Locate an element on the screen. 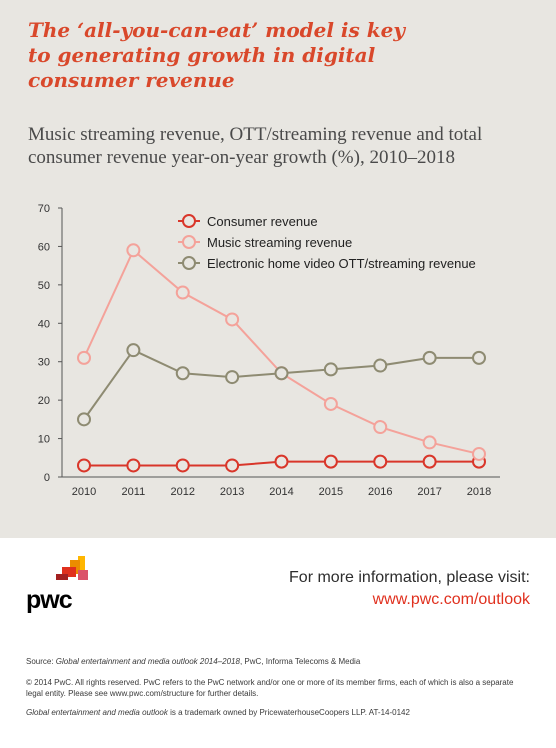 The width and height of the screenshot is (556, 748). x-tick-label: 2013 is located at coordinates (232, 492).